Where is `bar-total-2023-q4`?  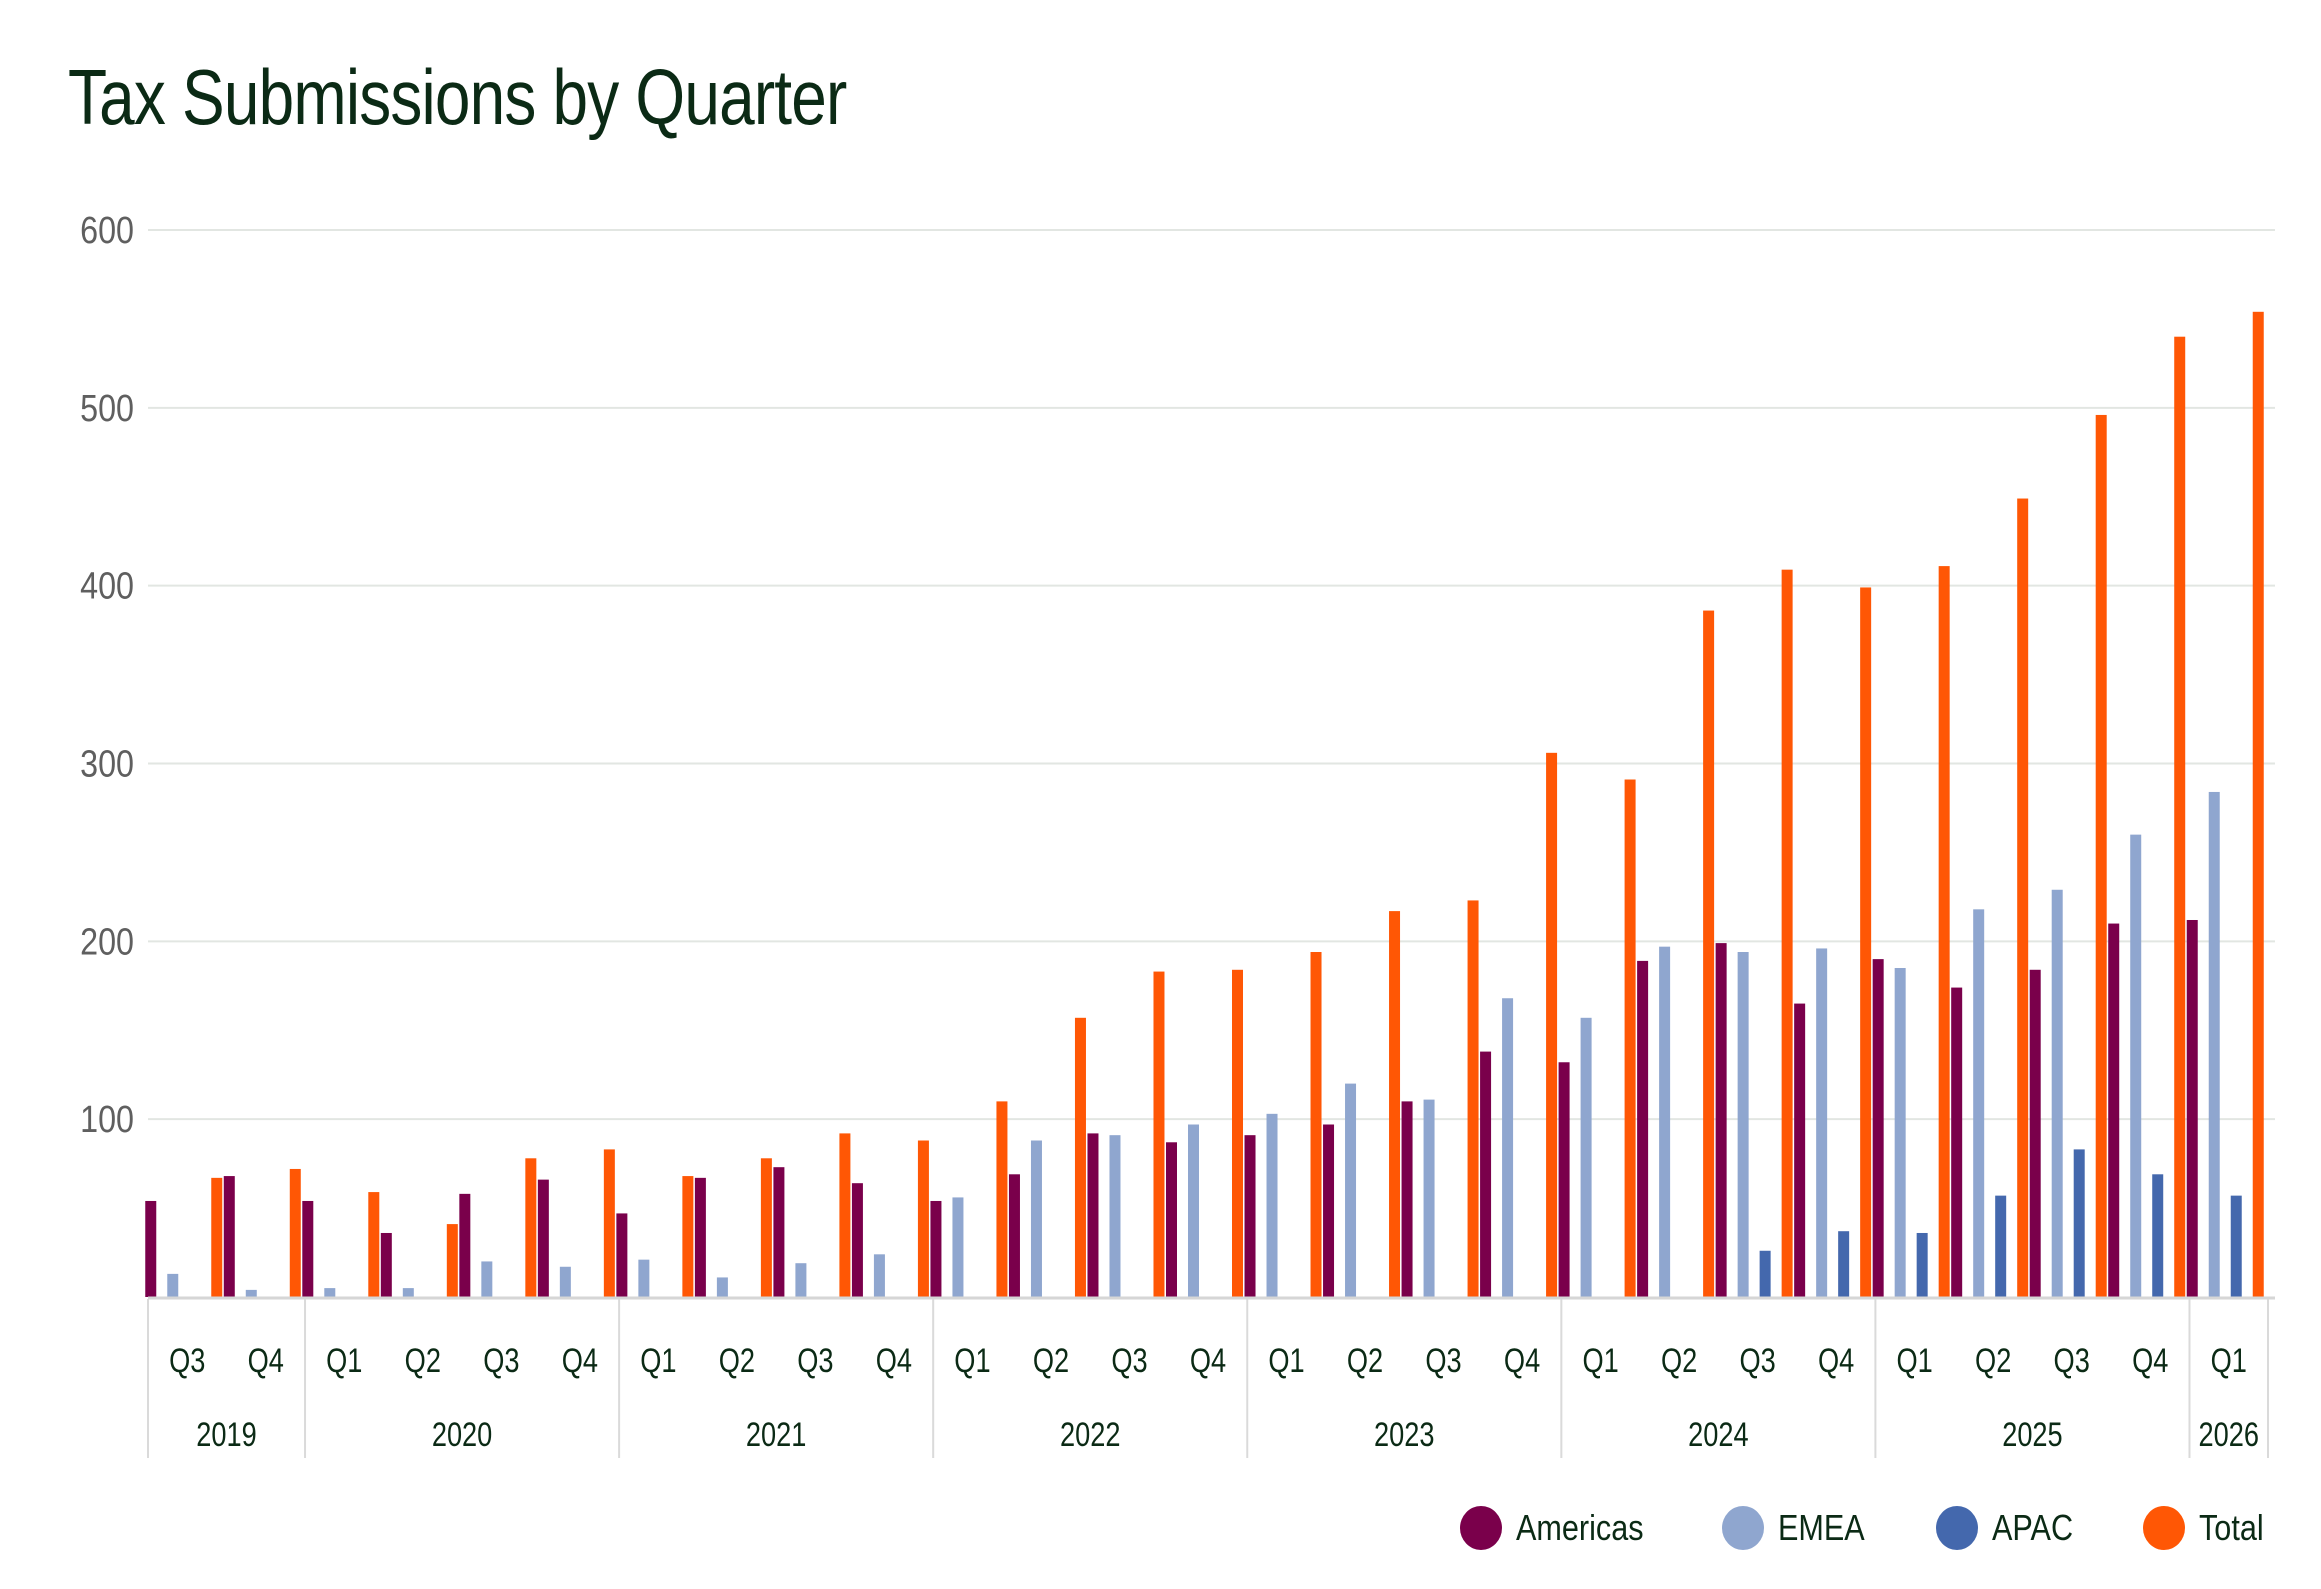 bar-total-2023-q4 is located at coordinates (1552, 1024).